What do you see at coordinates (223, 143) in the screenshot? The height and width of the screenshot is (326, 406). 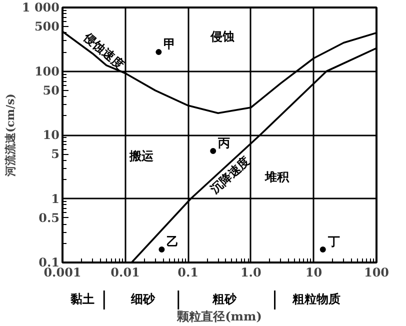 I see `series-label: 丙` at bounding box center [223, 143].